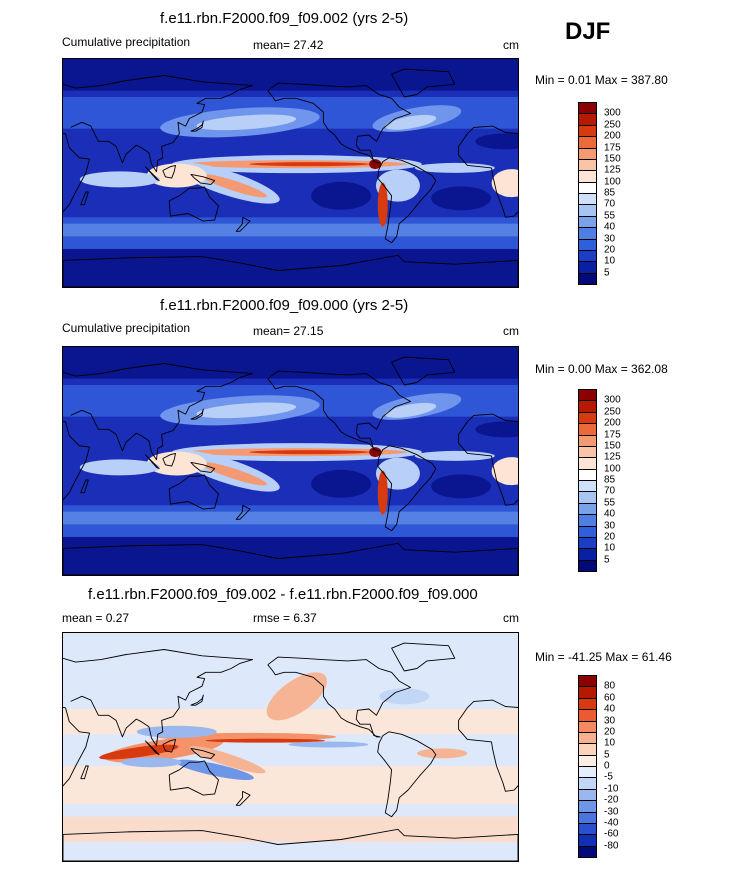 Image resolution: width=733 pixels, height=872 pixels. I want to click on panel-2-colorbar: 300 250 200 175 150 125 100 85 70 55 40 30 20 10 5, so click(608, 480).